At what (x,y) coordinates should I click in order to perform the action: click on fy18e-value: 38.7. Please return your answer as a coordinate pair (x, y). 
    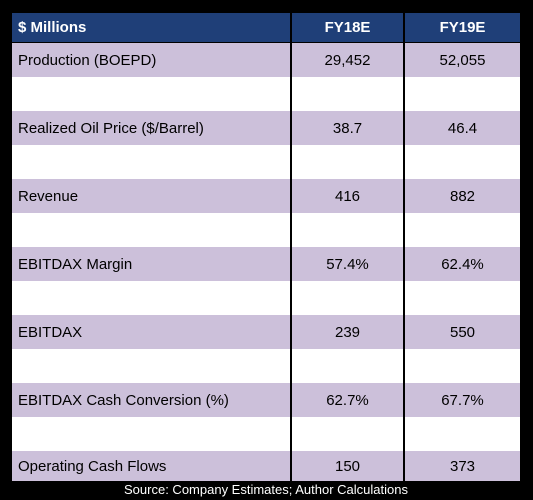
    Looking at the image, I should click on (347, 128).